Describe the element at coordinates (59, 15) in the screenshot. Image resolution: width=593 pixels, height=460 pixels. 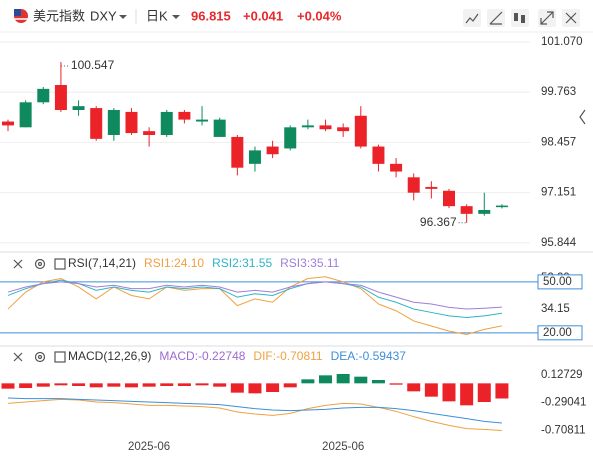
I see `symbol-name: 美元指数` at that location.